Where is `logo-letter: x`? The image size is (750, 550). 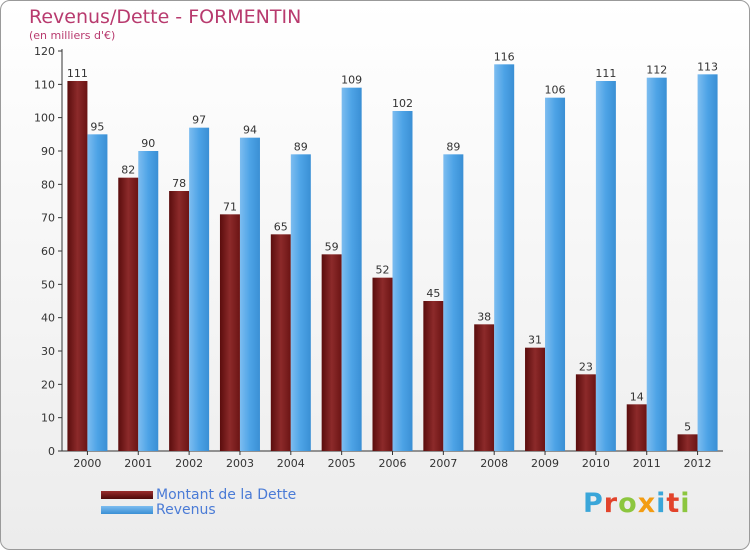
logo-letter: x is located at coordinates (647, 503).